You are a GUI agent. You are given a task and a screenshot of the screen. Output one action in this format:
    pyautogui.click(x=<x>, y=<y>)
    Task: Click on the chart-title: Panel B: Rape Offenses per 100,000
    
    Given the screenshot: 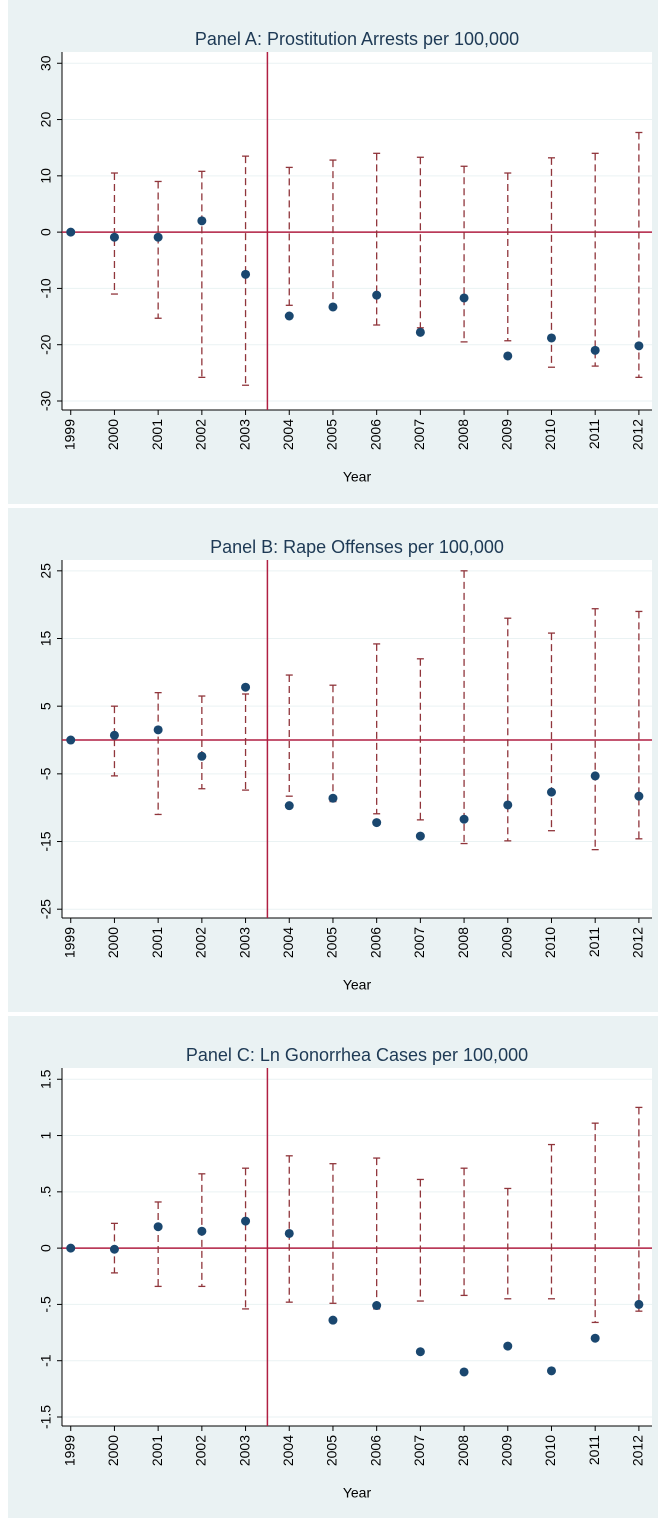 What is the action you would take?
    pyautogui.click(x=357, y=547)
    